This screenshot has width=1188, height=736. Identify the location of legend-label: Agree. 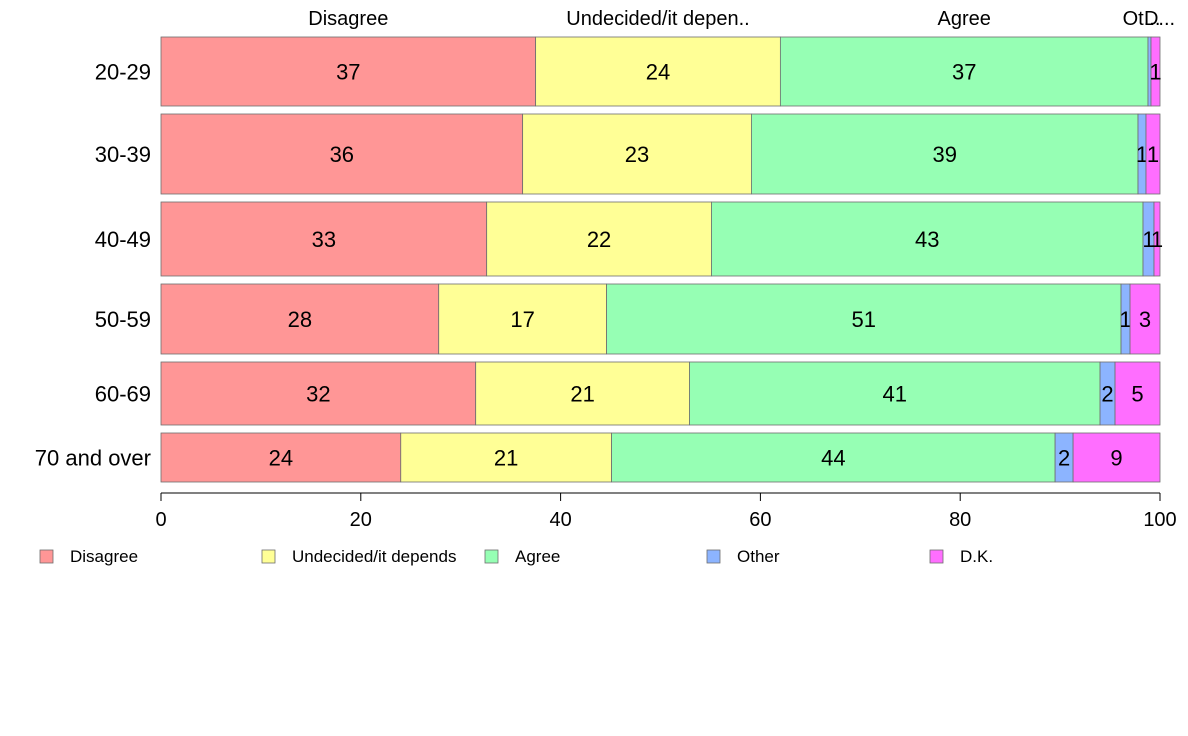
(537, 556).